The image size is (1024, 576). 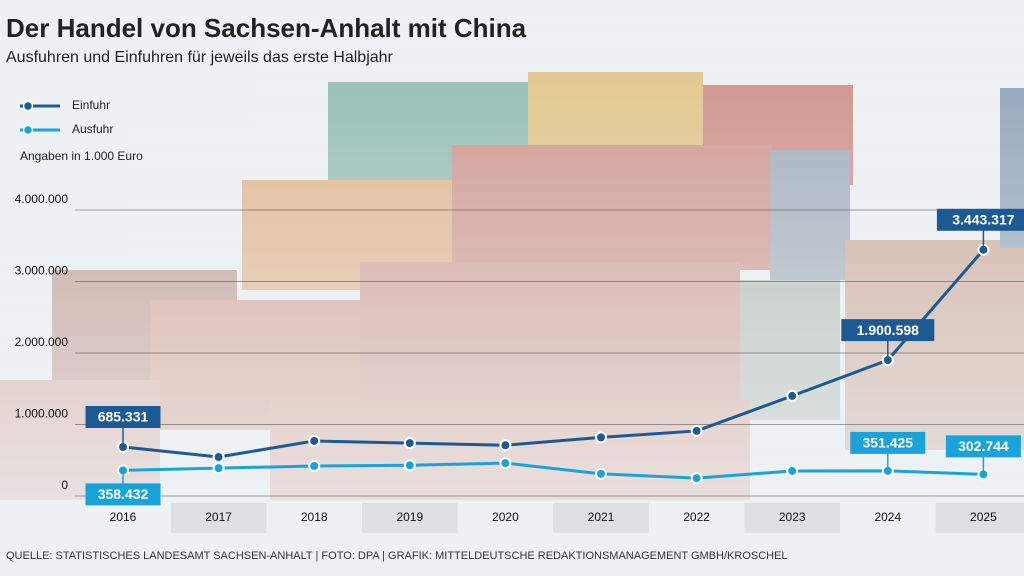 I want to click on y-tick-label: 4.000.000, so click(x=42, y=199).